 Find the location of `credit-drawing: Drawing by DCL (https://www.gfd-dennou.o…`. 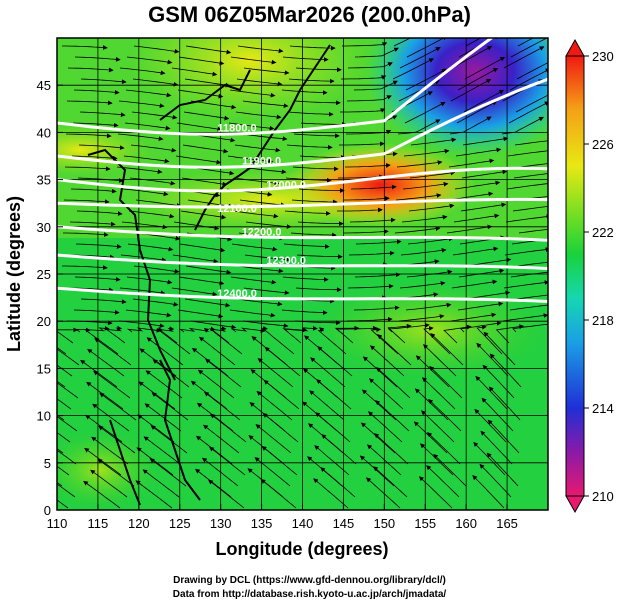

credit-drawing: Drawing by DCL (https://www.gfd-dennou.o… is located at coordinates (309, 580).